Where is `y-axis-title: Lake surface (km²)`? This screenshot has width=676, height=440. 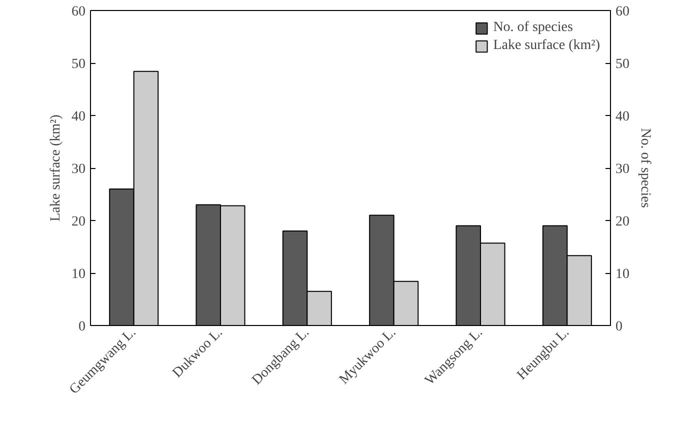 y-axis-title: Lake surface (km²) is located at coordinates (56, 168).